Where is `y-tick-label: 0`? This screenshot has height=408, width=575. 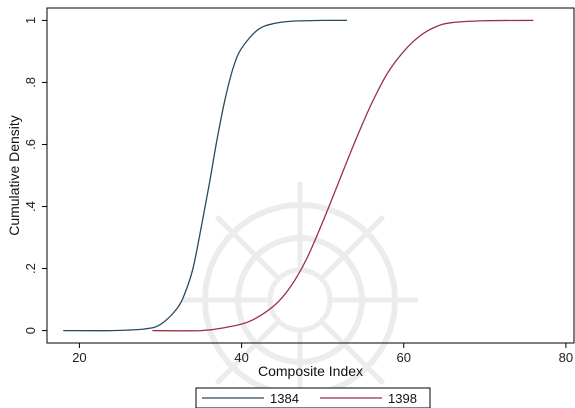
y-tick-label: 0 is located at coordinates (30, 330).